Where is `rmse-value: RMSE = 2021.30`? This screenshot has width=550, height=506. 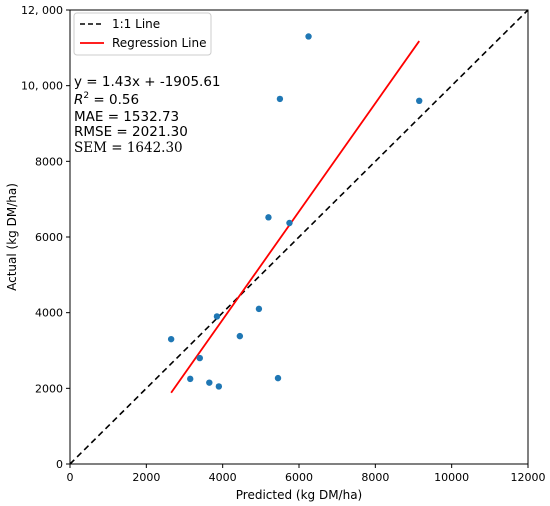
rmse-value: RMSE = 2021.30 is located at coordinates (131, 132).